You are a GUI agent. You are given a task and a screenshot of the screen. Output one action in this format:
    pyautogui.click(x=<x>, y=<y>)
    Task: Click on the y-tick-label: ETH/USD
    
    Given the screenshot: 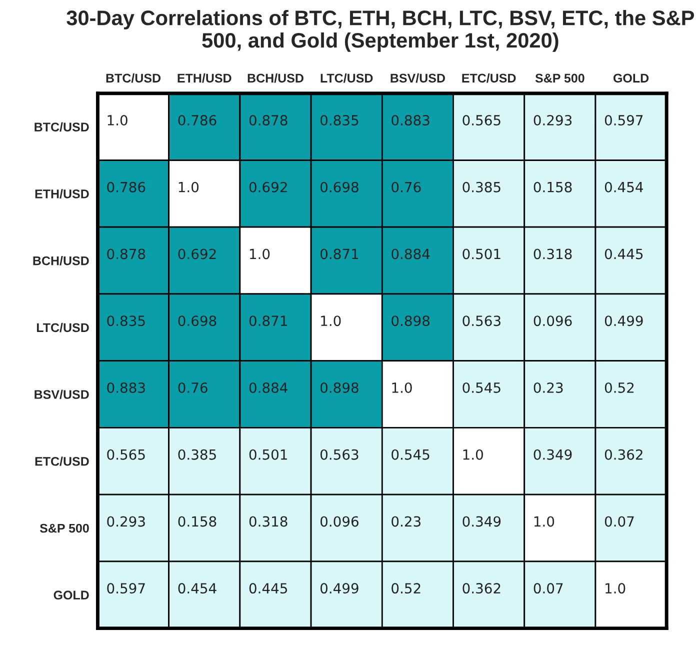 What is the action you would take?
    pyautogui.click(x=62, y=193)
    